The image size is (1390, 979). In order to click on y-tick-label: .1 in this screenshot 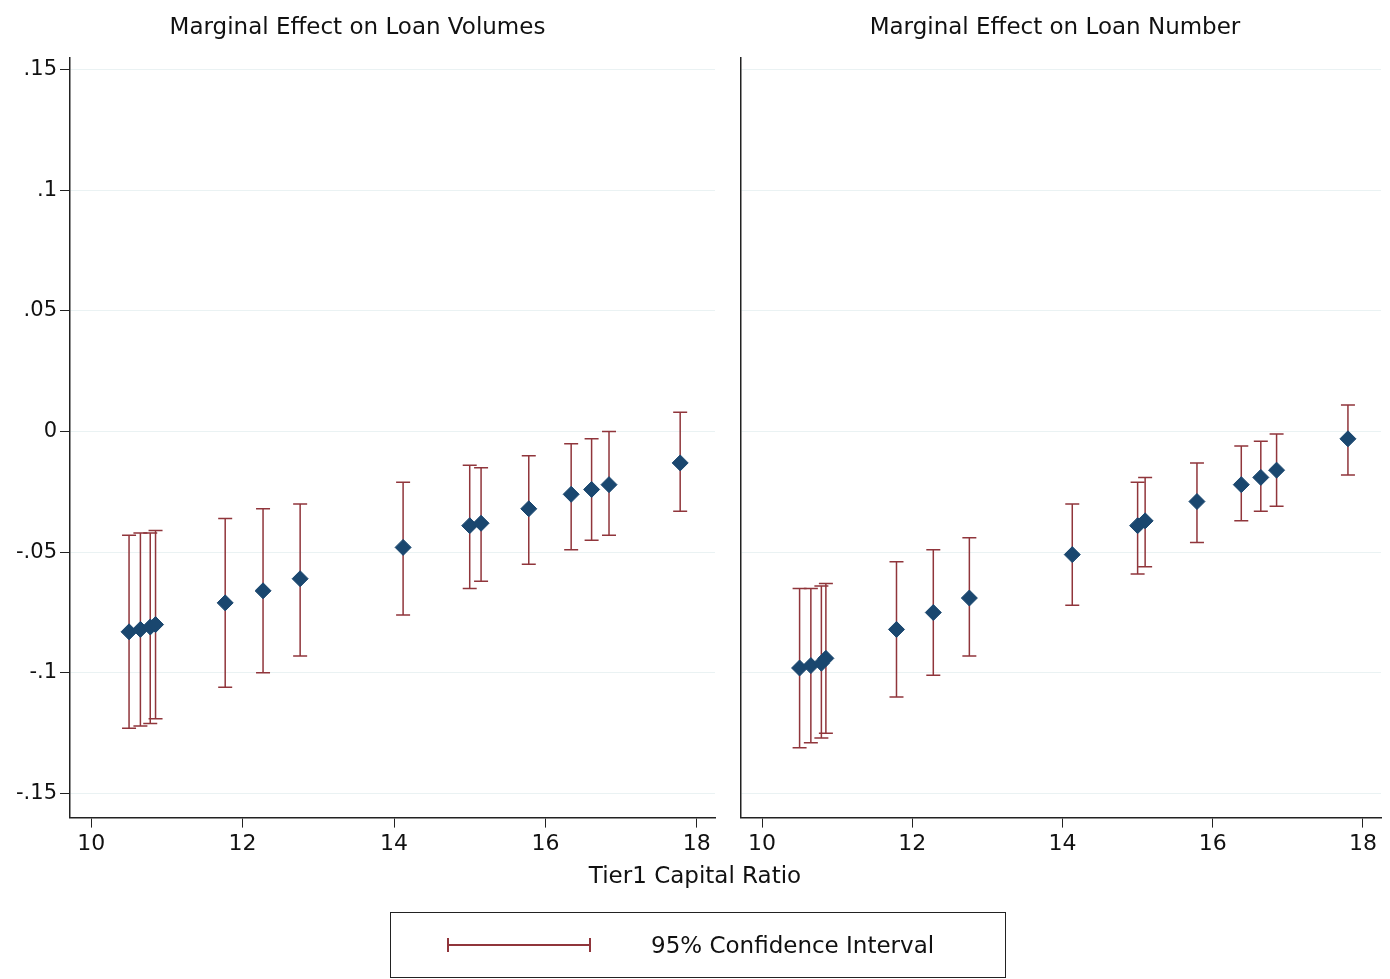, I will do `click(46, 188)`.